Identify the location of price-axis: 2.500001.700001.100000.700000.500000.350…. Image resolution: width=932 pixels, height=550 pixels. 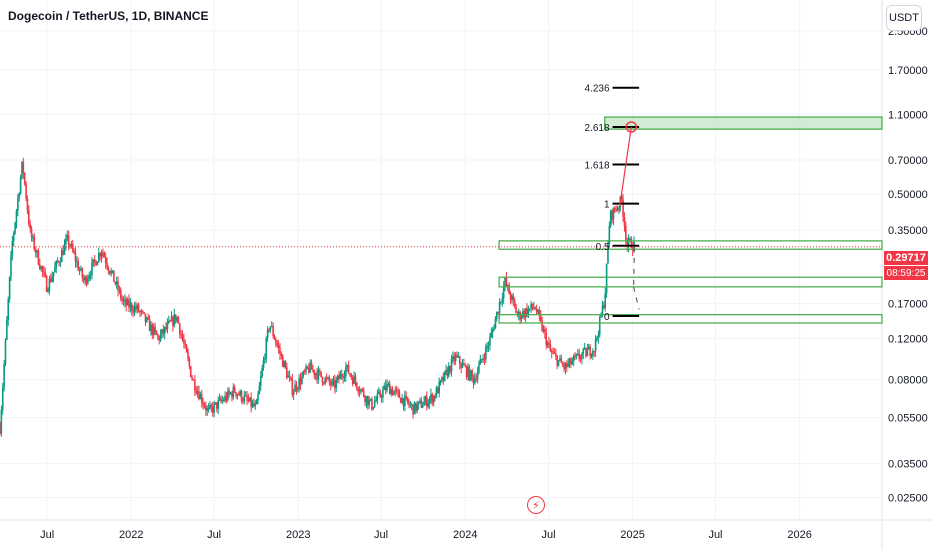
(908, 265).